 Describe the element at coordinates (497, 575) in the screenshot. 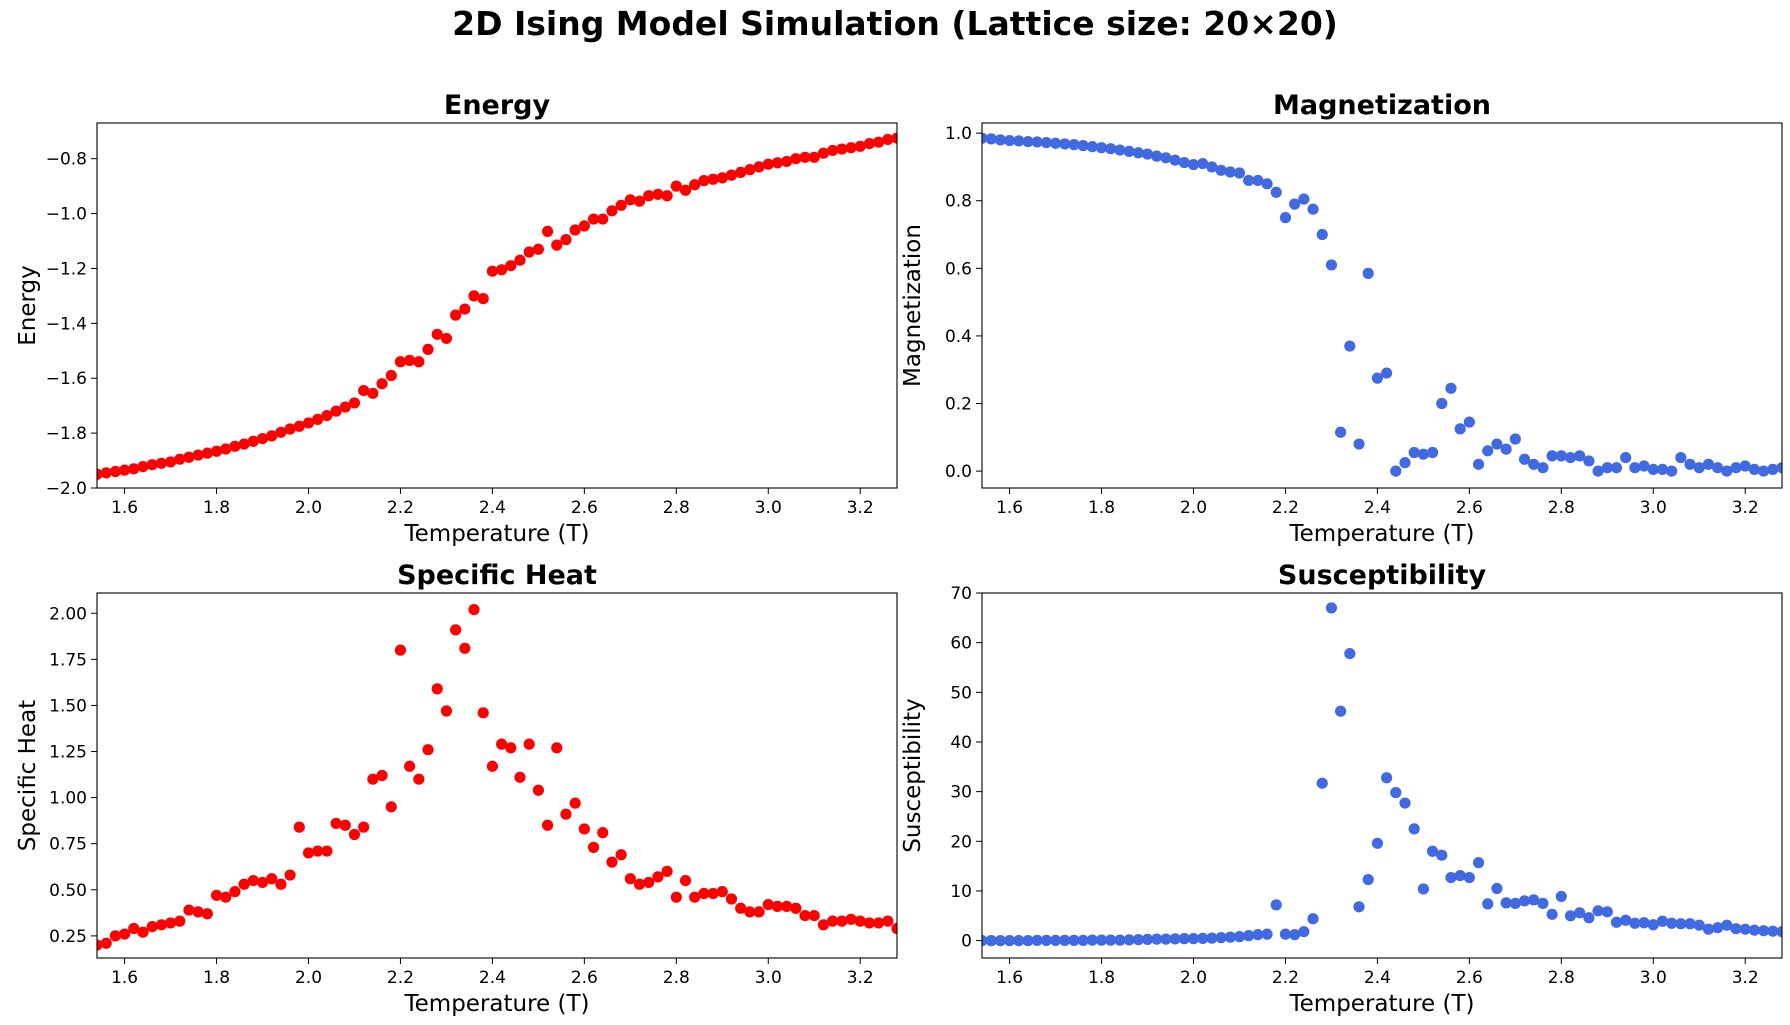

I see `specific-heat-title: Specific Heat` at that location.